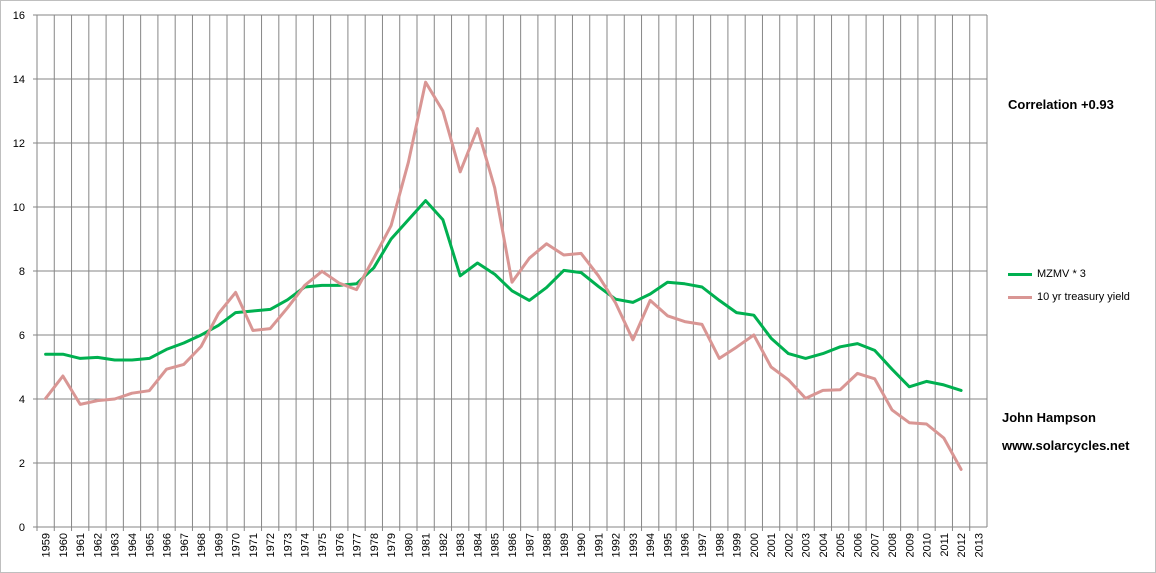 The image size is (1156, 573). Describe the element at coordinates (910, 545) in the screenshot. I see `x-tick-label: 2009` at that location.